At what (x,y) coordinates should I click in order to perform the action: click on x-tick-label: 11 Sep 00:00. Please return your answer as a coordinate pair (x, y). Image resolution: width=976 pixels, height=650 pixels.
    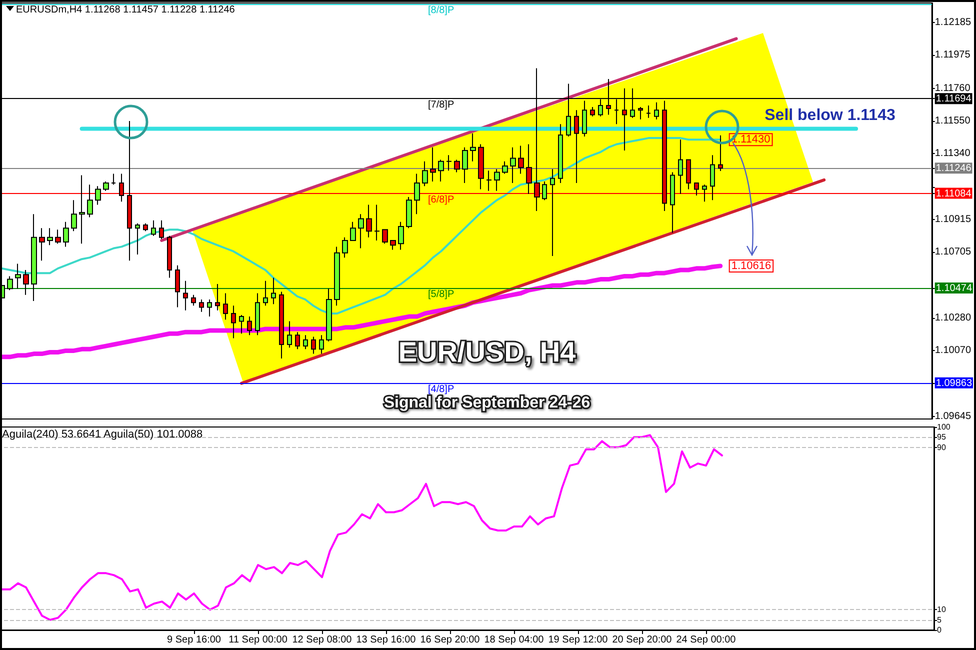
    Looking at the image, I should click on (258, 640).